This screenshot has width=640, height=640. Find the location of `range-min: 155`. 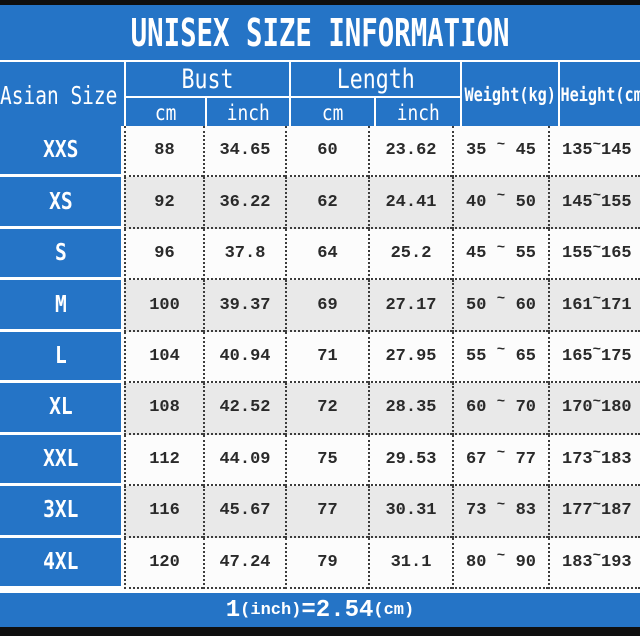

range-min: 155 is located at coordinates (577, 254).